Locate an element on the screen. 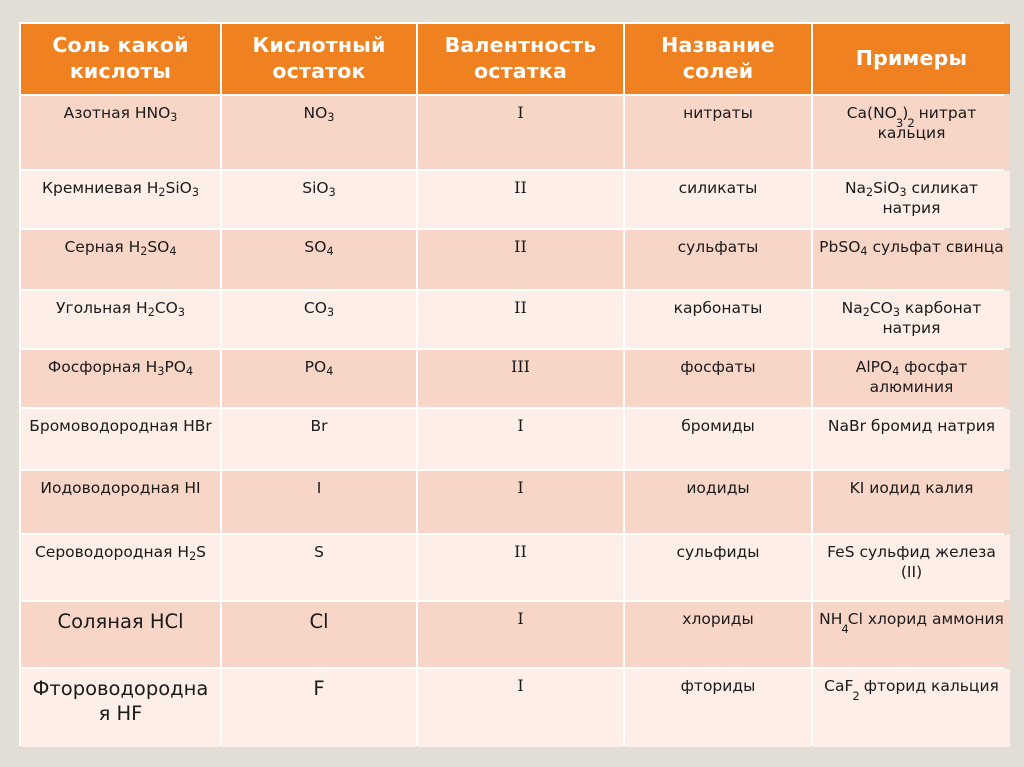 The width and height of the screenshot is (1024, 767). column-header-salt-name: Название солей is located at coordinates (718, 59).